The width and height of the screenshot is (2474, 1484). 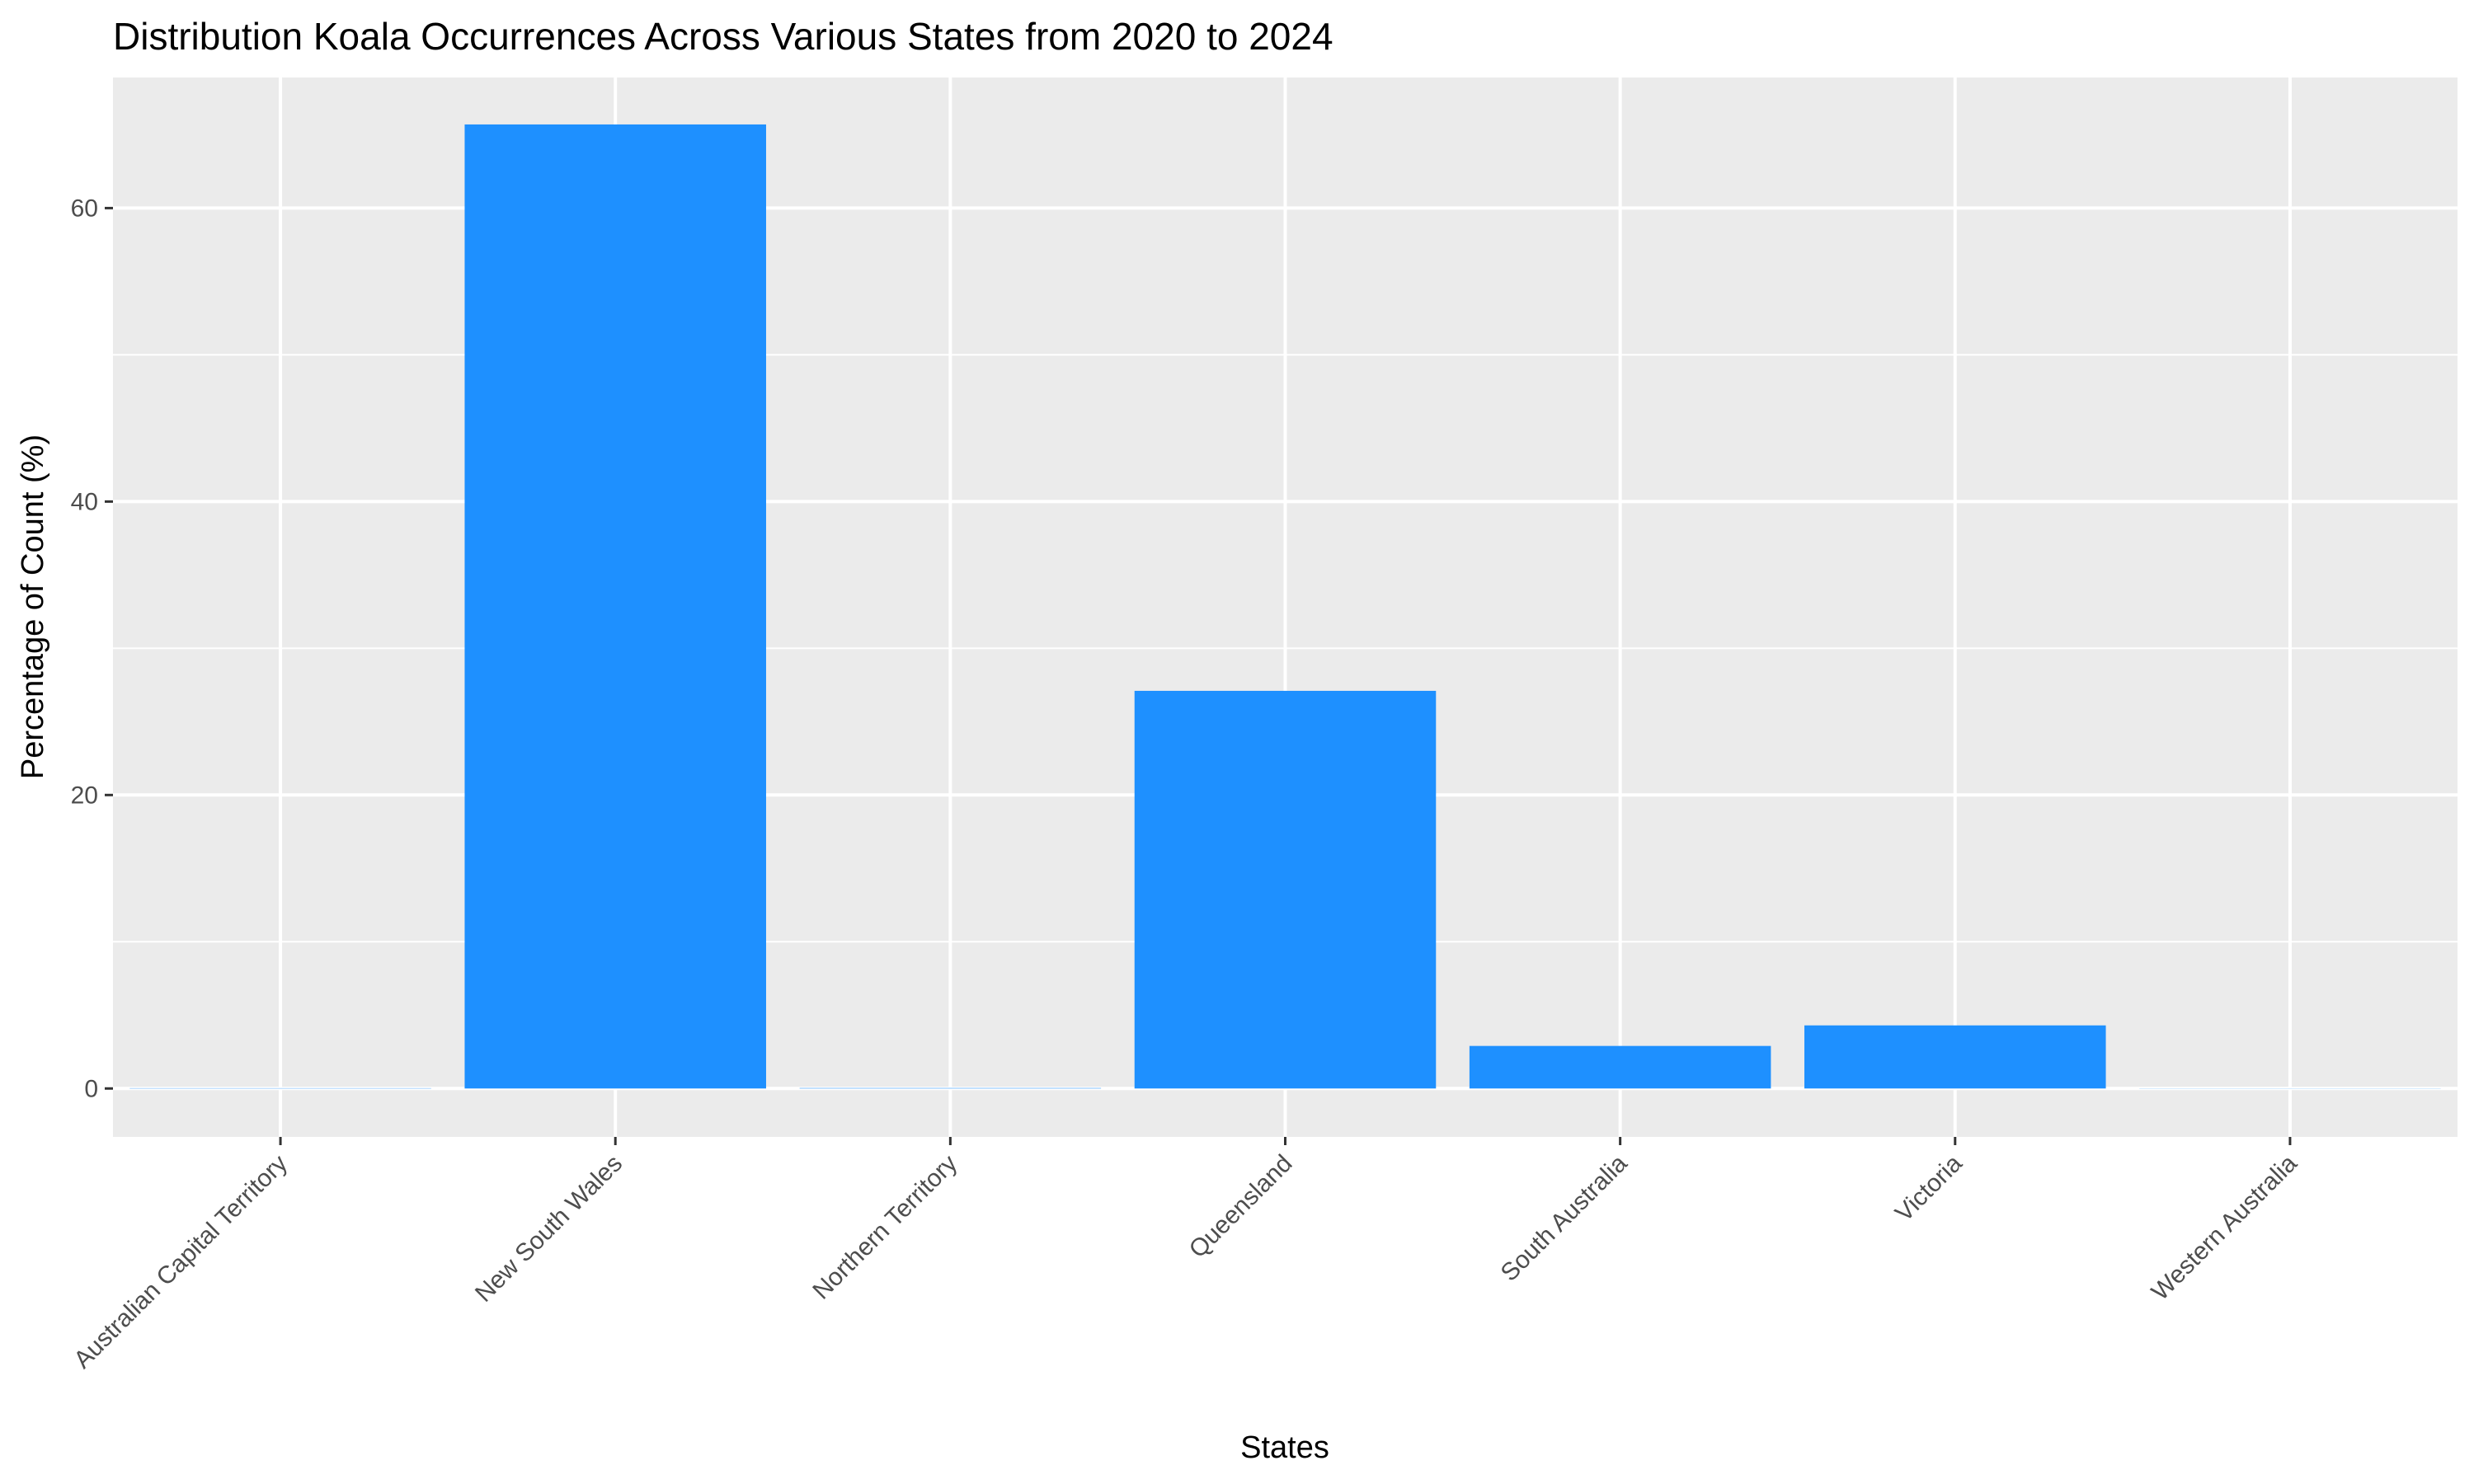 I want to click on y-axis: 0 20 40 60, so click(x=92, y=648).